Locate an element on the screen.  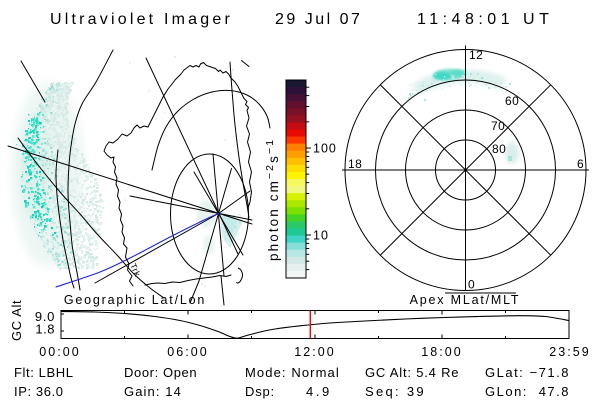
svg-text: 47.8 is located at coordinates (554, 391).